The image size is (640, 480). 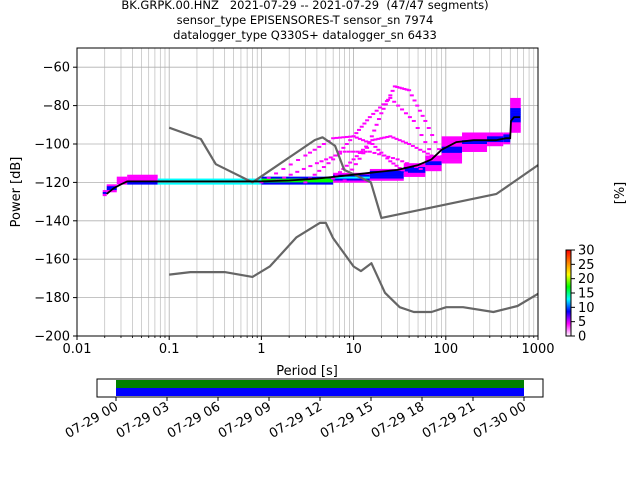 What do you see at coordinates (305, 20) in the screenshot?
I see `chart-title-line-2: sensor_type EPISENSORES-T sensor_sn 7974` at bounding box center [305, 20].